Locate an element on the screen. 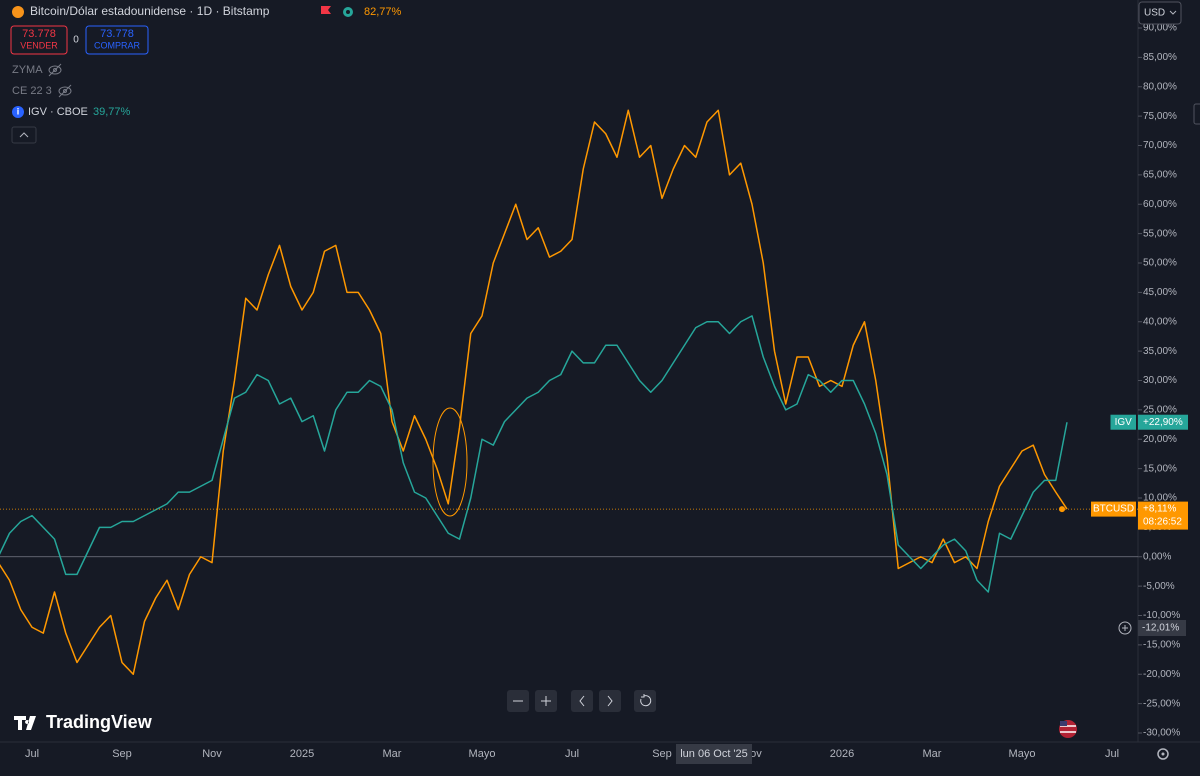  spread: 0 is located at coordinates (76, 40).